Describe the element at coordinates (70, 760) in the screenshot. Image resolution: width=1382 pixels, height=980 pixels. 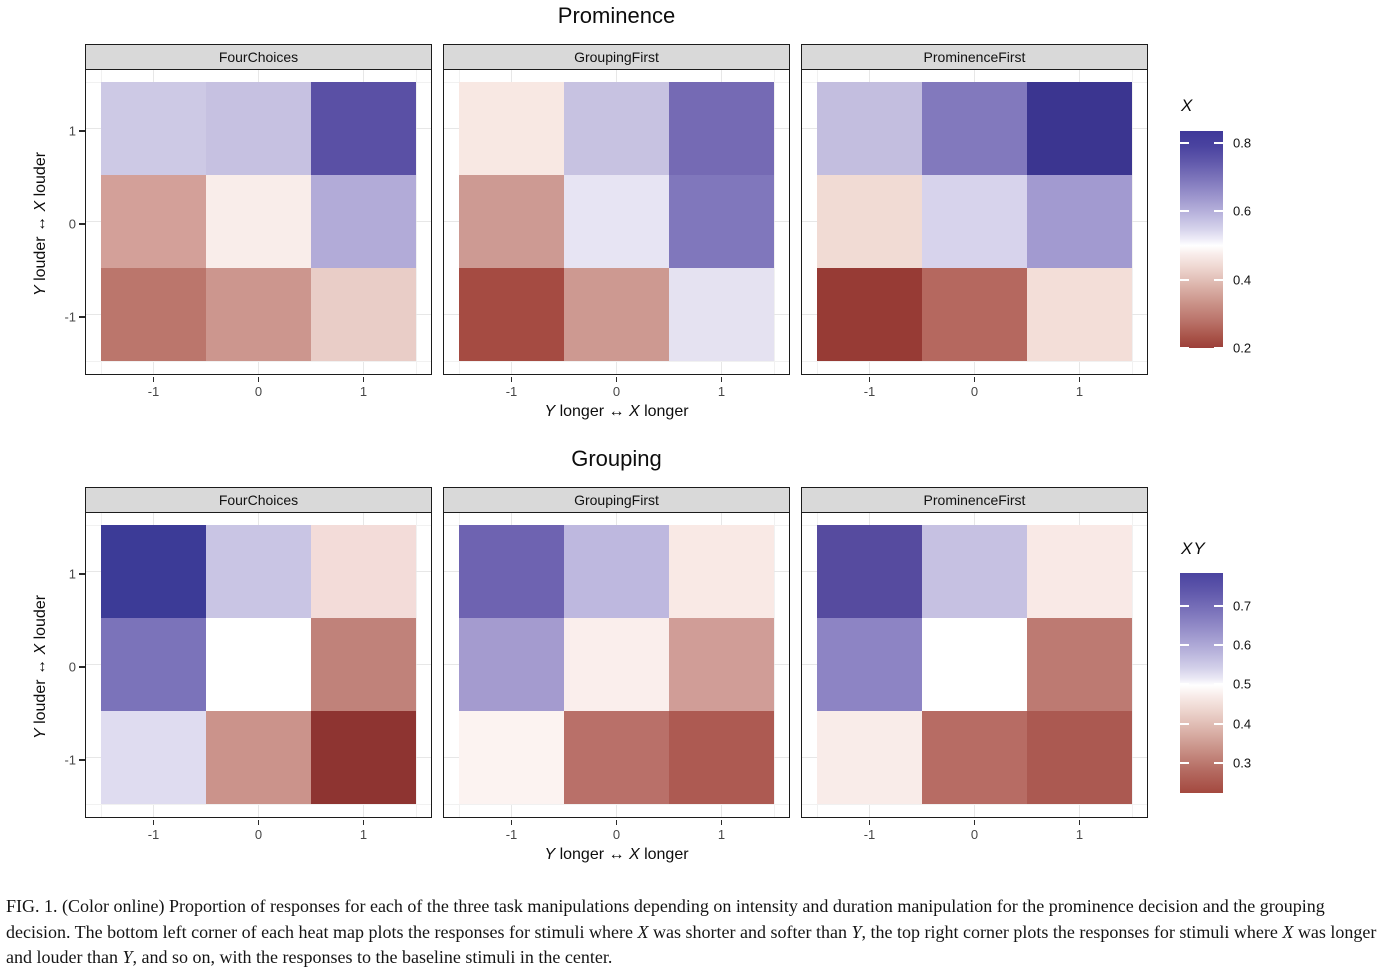
I see `y-tick-label: -1` at that location.